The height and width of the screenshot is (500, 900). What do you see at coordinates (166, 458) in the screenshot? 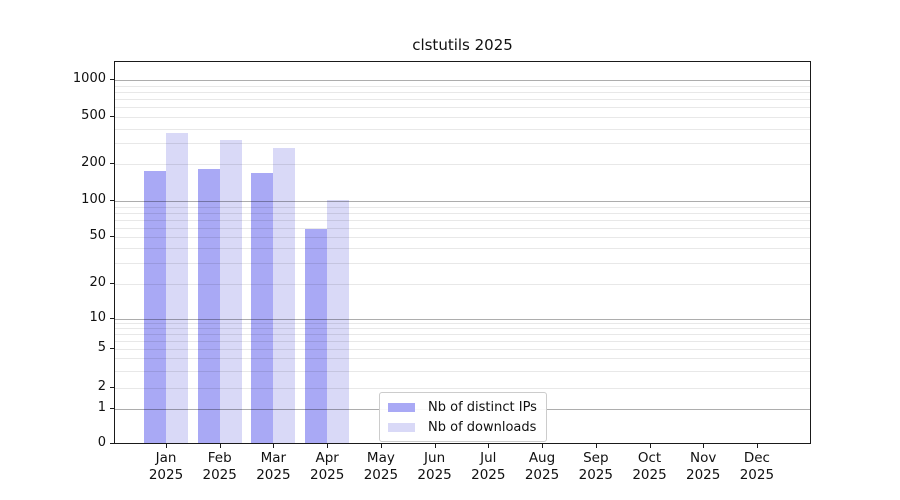
I see `x-tick-month: Jan` at bounding box center [166, 458].